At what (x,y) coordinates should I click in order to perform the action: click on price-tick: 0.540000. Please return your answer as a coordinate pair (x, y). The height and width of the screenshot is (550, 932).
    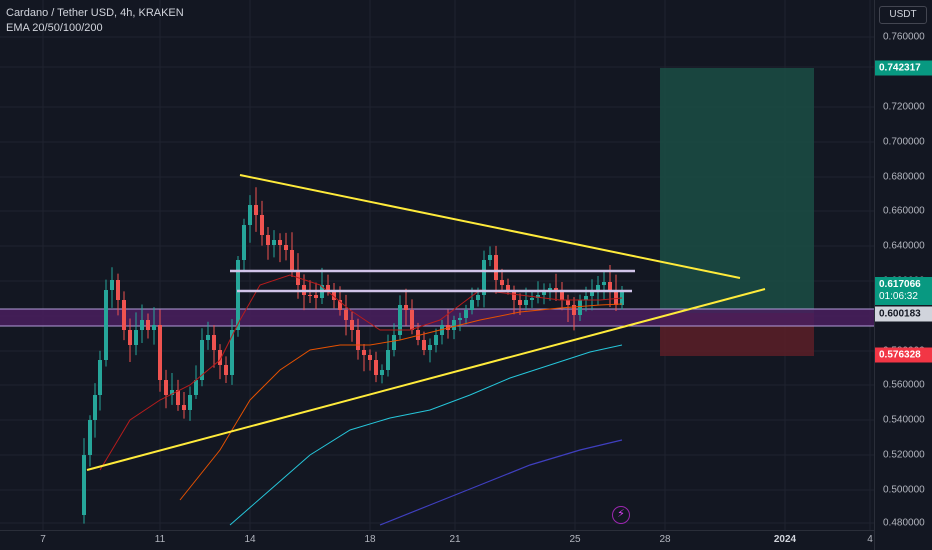
    Looking at the image, I should click on (904, 420).